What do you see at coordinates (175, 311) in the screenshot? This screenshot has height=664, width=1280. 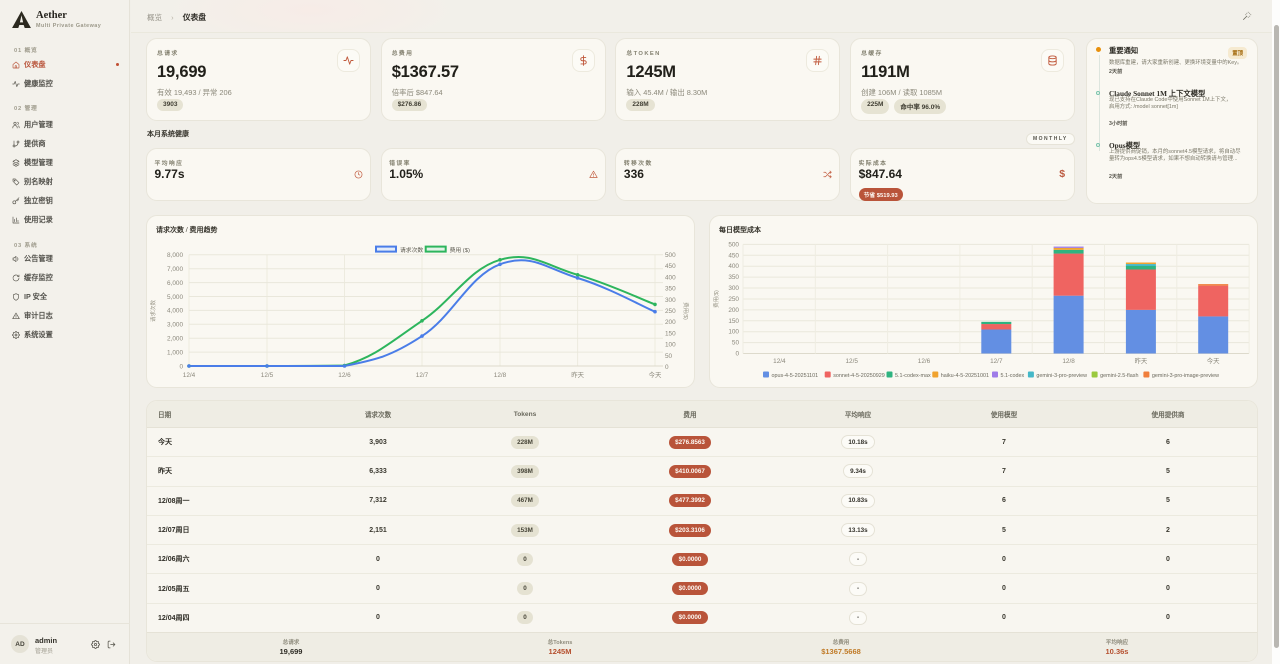 I see `svg-text: 4,000` at bounding box center [175, 311].